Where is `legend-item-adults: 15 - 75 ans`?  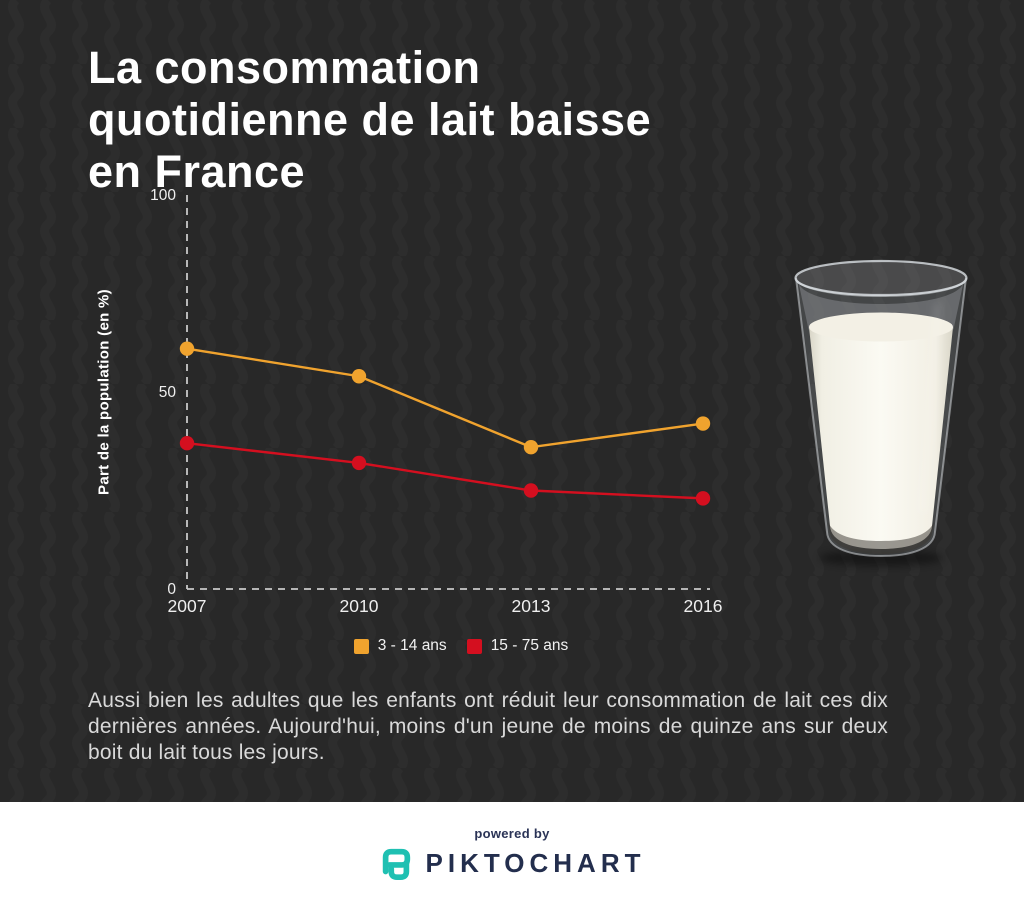
legend-item-adults: 15 - 75 ans is located at coordinates (517, 646).